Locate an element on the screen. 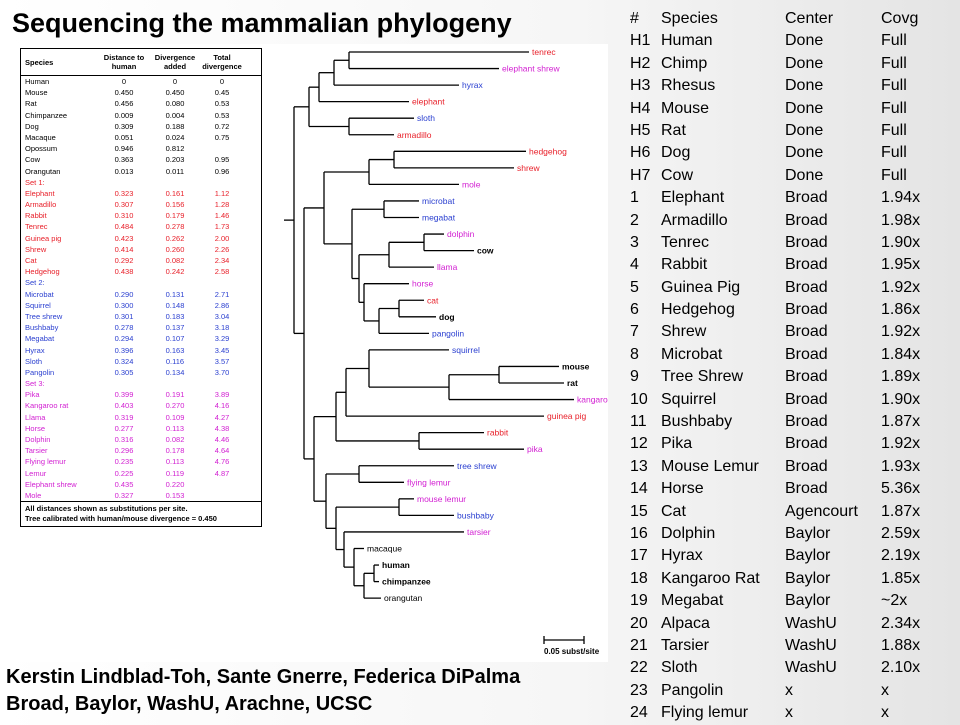 The width and height of the screenshot is (960, 725). cell-divergence-added: 0.203 is located at coordinates (175, 160).